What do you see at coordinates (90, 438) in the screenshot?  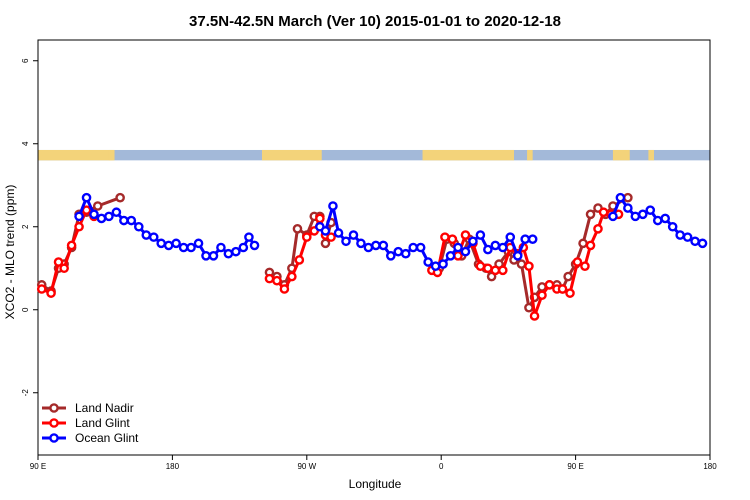 I see `legend-item-ocean-glint: Ocean Glint` at bounding box center [90, 438].